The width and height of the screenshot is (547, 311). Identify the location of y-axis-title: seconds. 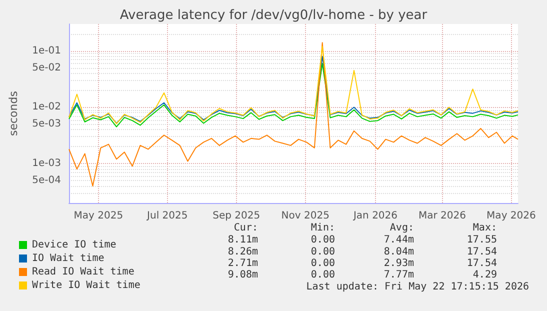
(13, 113).